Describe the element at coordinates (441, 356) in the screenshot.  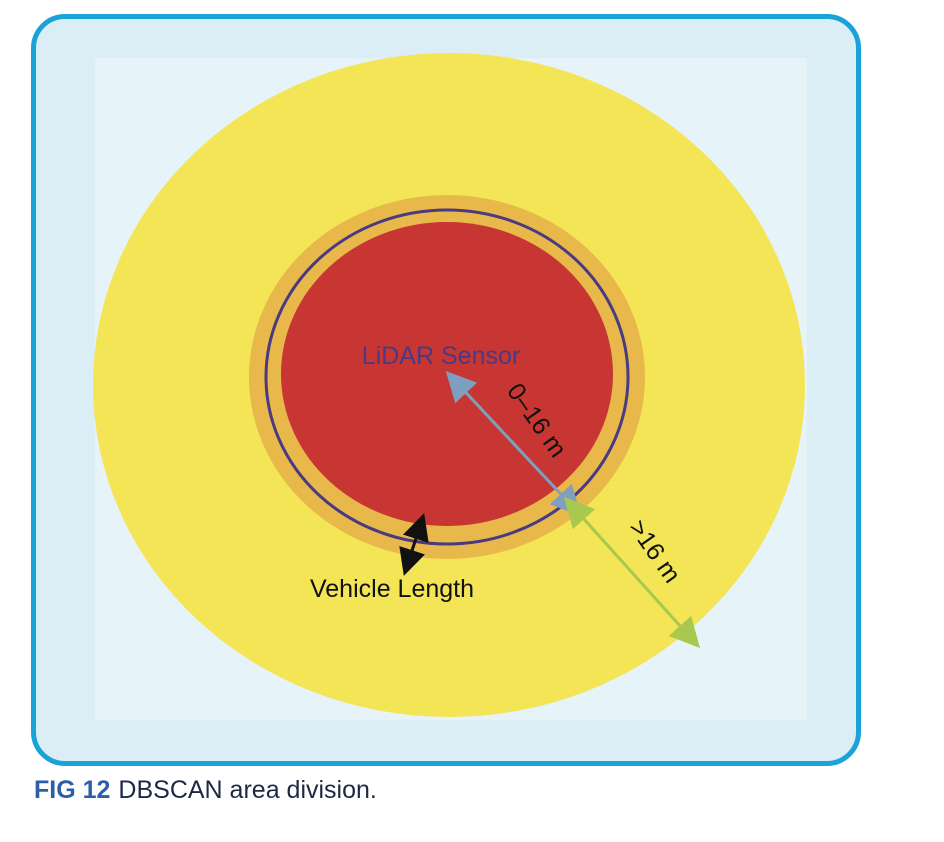
I see `sensor-label: LiDAR Sensor` at that location.